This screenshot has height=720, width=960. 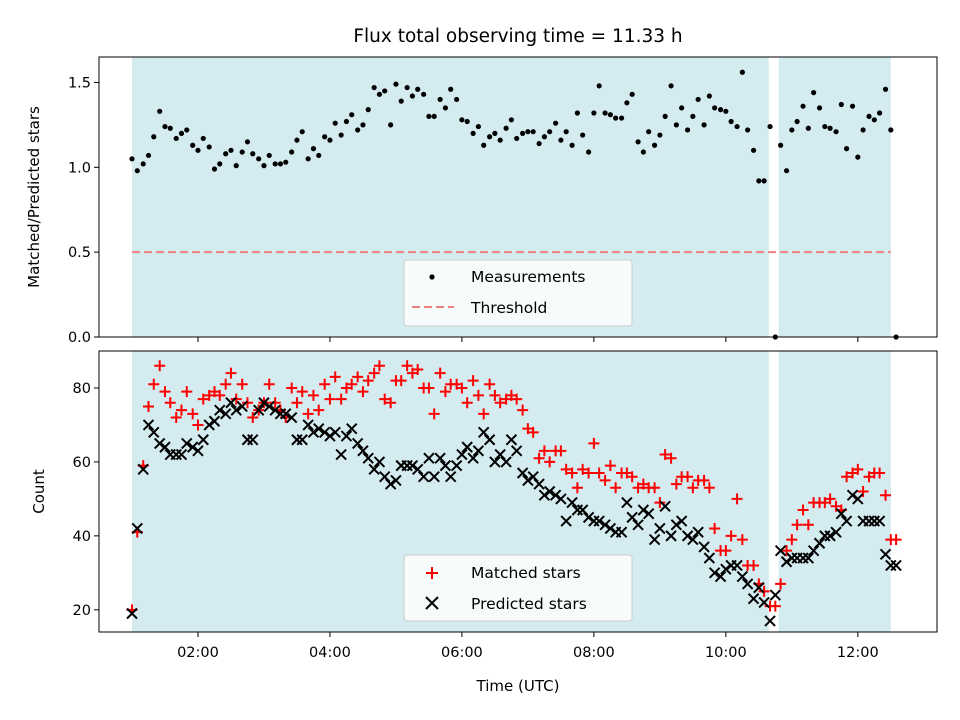 I want to click on time-x-tick-label: 06:00, so click(x=462, y=653).